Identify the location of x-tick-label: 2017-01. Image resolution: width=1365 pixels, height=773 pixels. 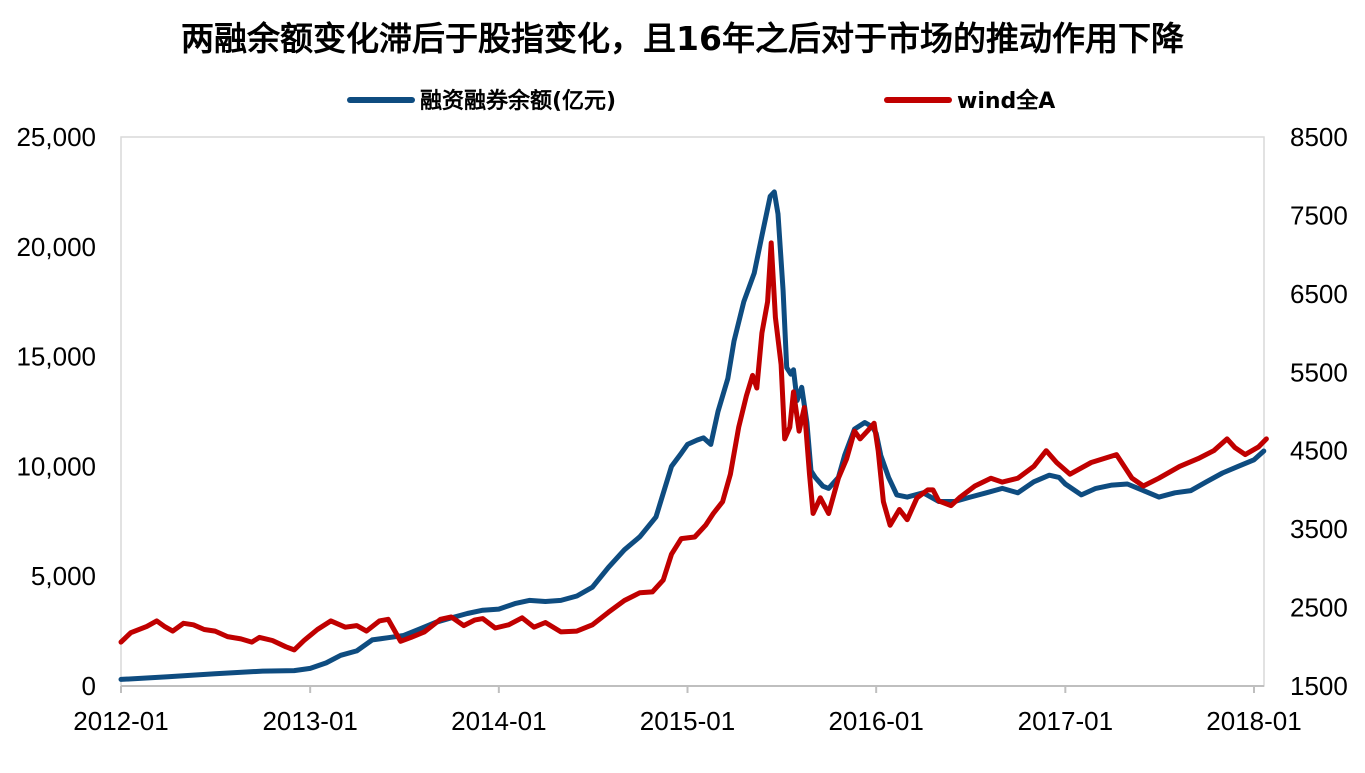
(1065, 721).